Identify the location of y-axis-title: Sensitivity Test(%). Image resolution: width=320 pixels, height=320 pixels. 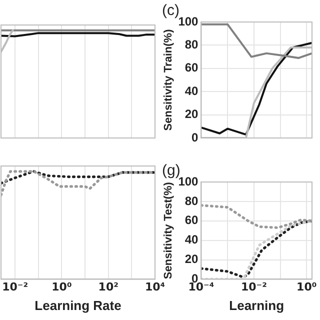
(168, 231).